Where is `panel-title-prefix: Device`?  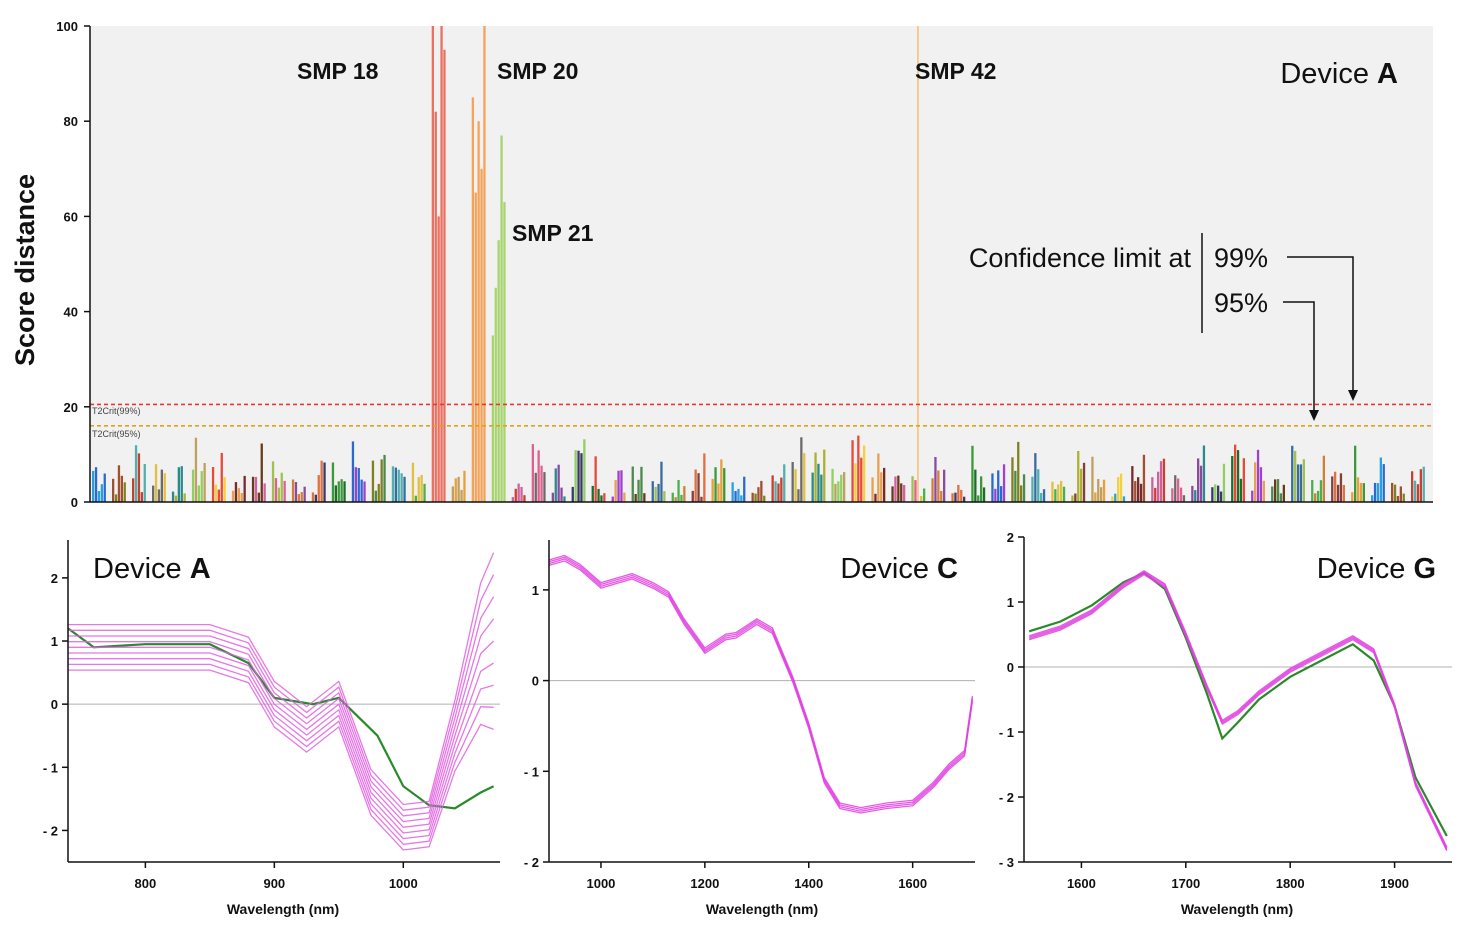
panel-title-prefix: Device is located at coordinates (1365, 569).